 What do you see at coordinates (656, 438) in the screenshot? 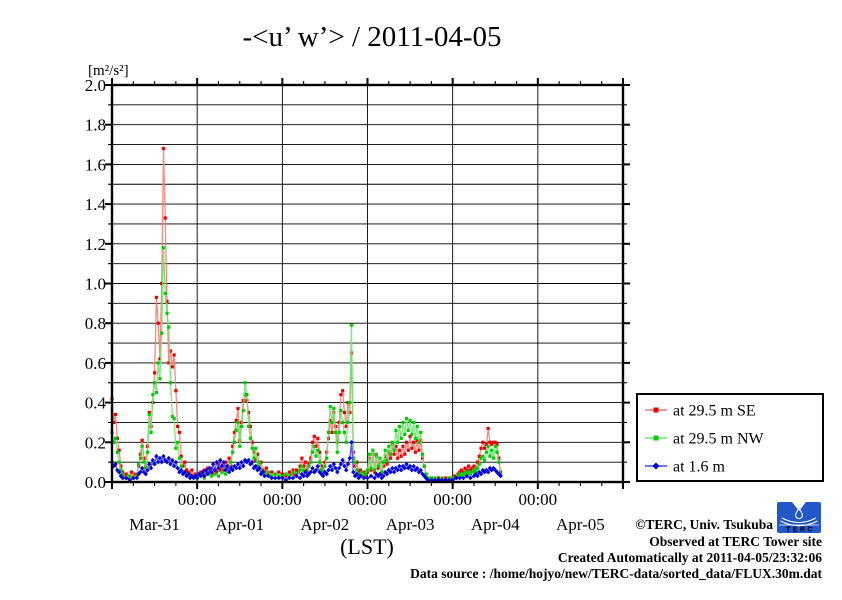
I see `legend-marker` at bounding box center [656, 438].